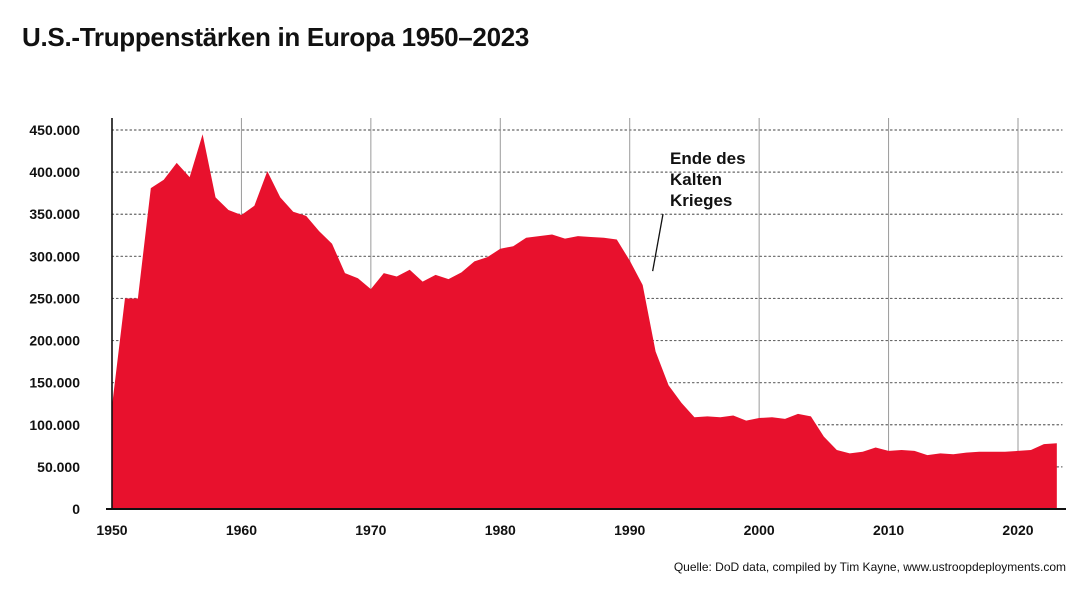  What do you see at coordinates (54, 130) in the screenshot?
I see `y-tick-label: 450.000` at bounding box center [54, 130].